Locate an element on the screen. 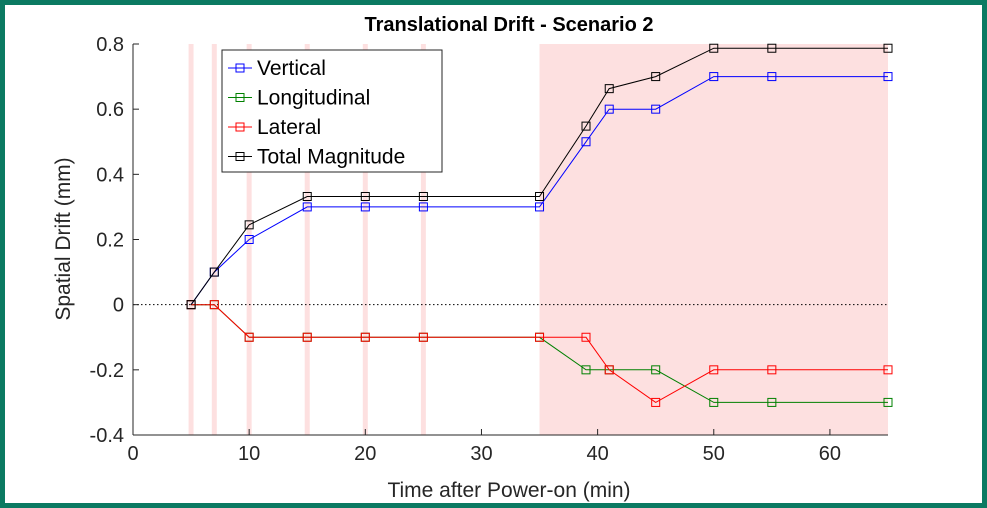 The height and width of the screenshot is (508, 987). y-tick-label-2: 0 is located at coordinates (118, 306).